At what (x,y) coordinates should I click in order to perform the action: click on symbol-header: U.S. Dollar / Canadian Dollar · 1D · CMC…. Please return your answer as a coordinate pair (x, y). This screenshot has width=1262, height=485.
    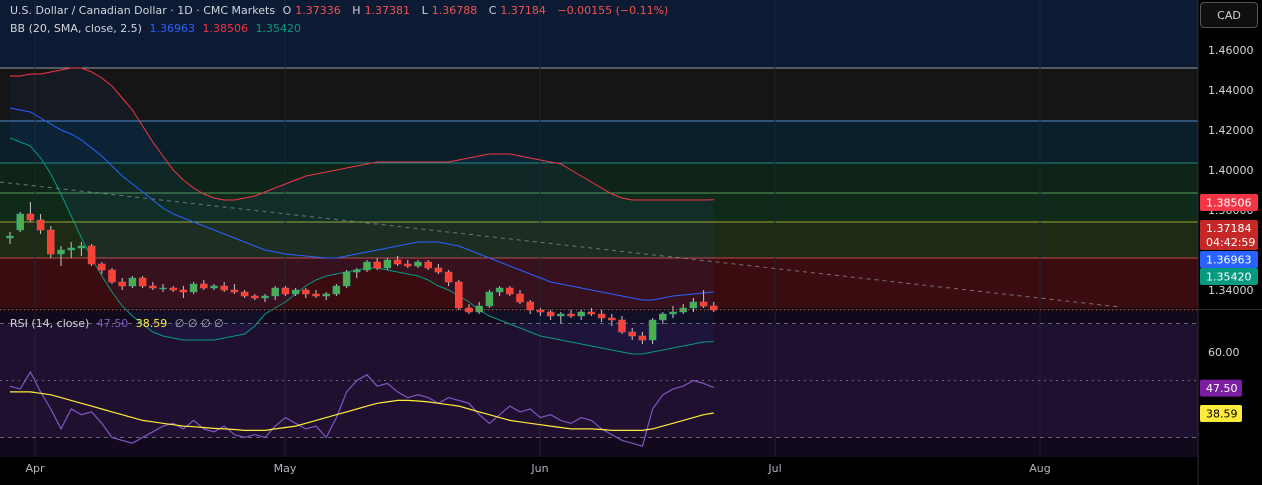
    Looking at the image, I should click on (341, 10).